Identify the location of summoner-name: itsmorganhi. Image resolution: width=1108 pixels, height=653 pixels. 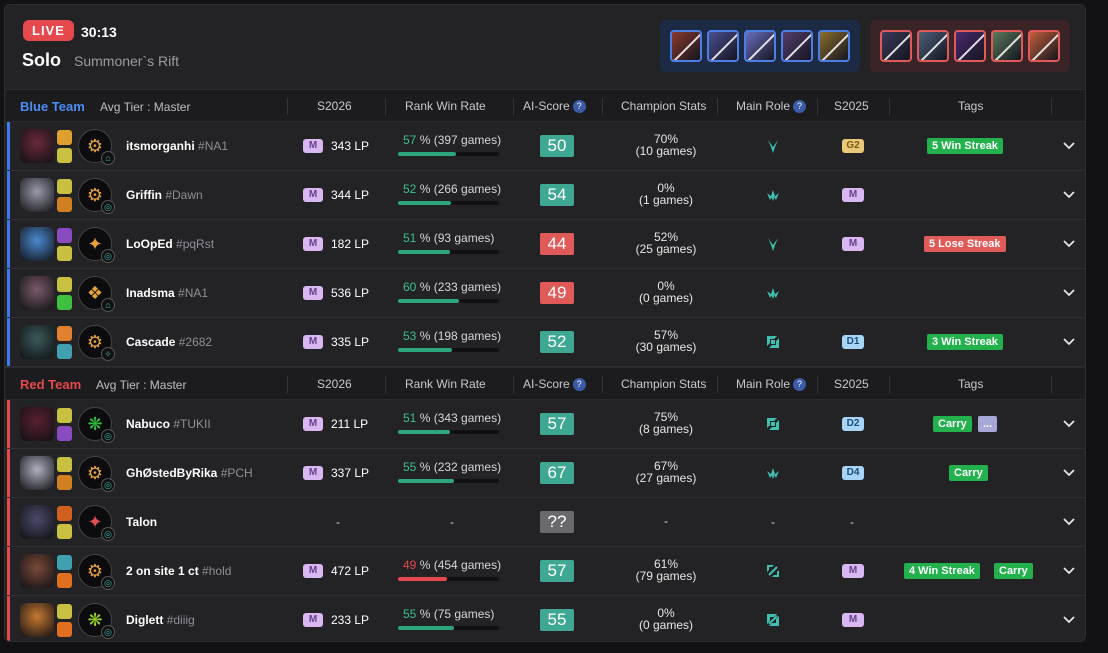
(160, 146).